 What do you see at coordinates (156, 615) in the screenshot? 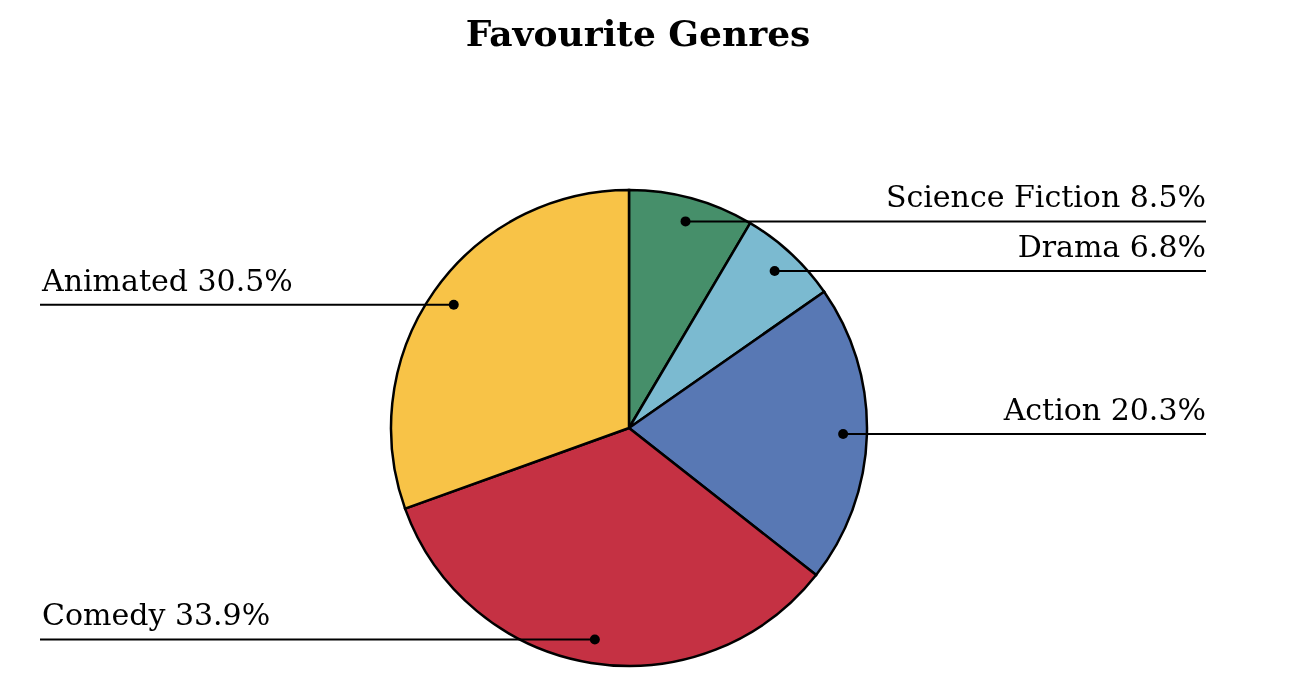
I see `slice-label: Comedy 33.9%` at bounding box center [156, 615].